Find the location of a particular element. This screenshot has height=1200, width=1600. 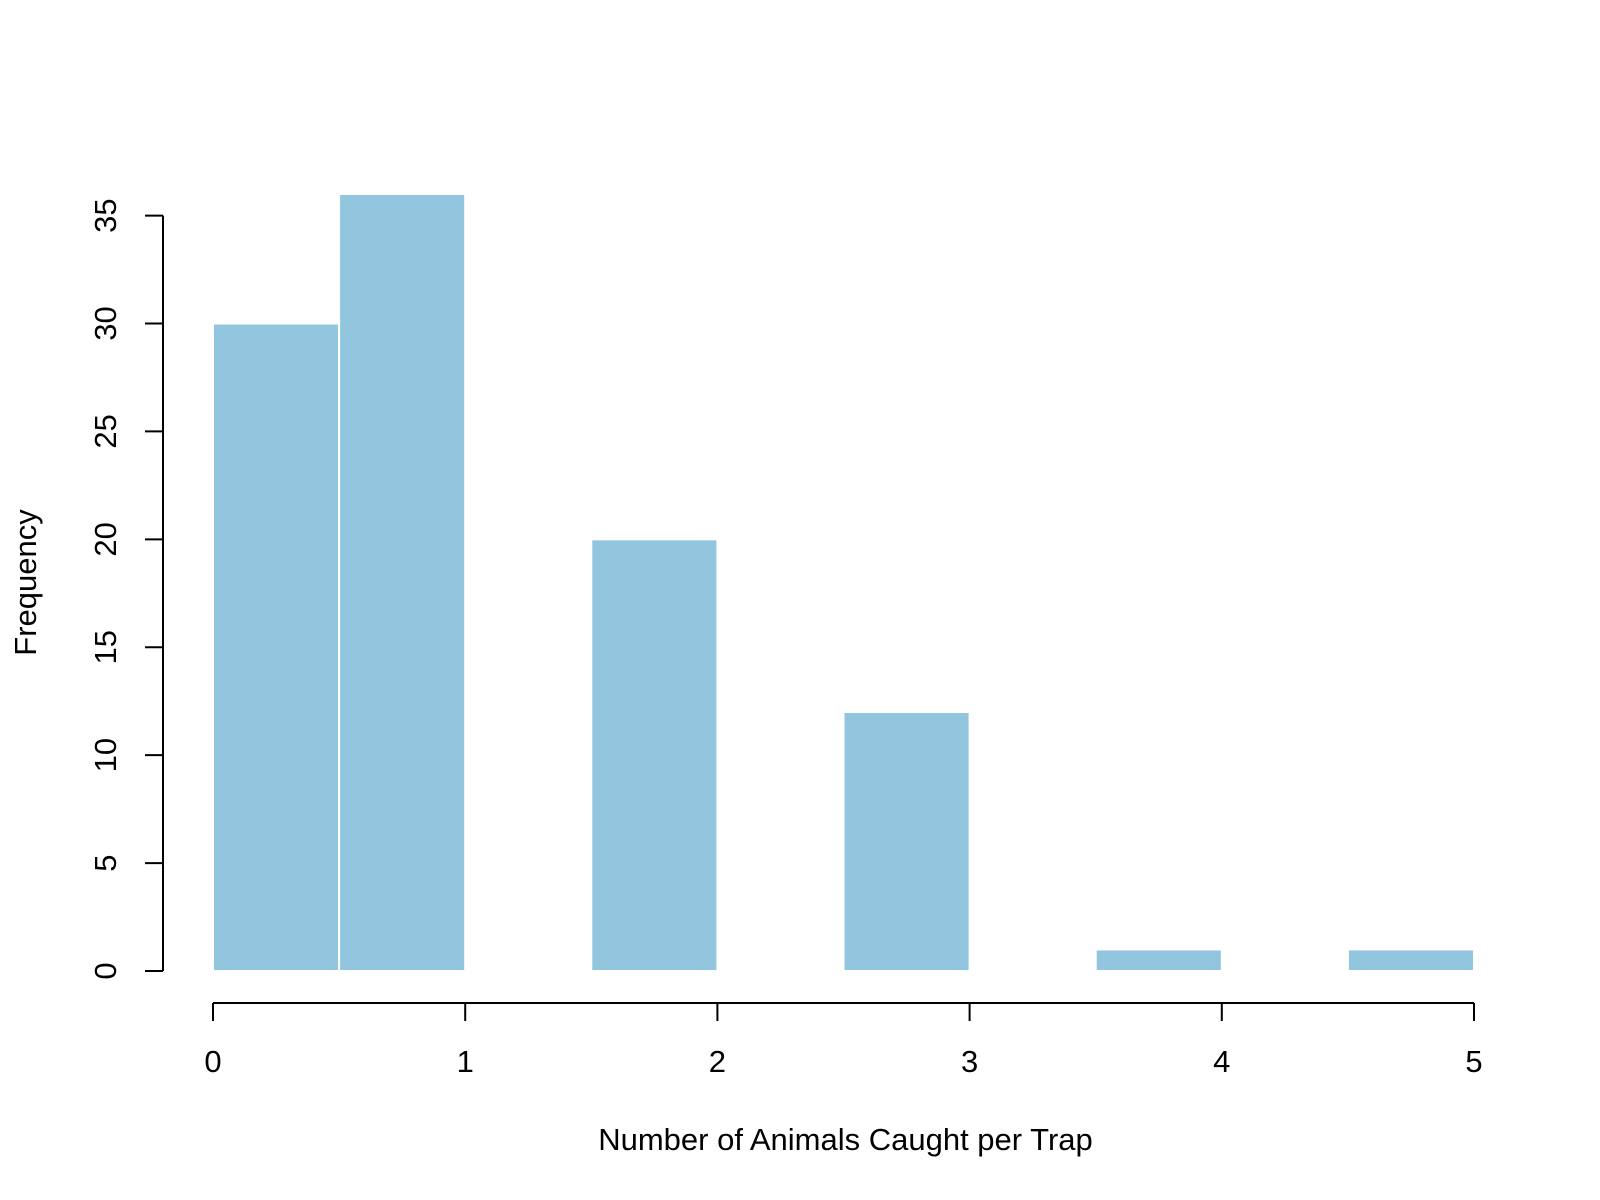

y-tick-label: 35 is located at coordinates (105, 215).